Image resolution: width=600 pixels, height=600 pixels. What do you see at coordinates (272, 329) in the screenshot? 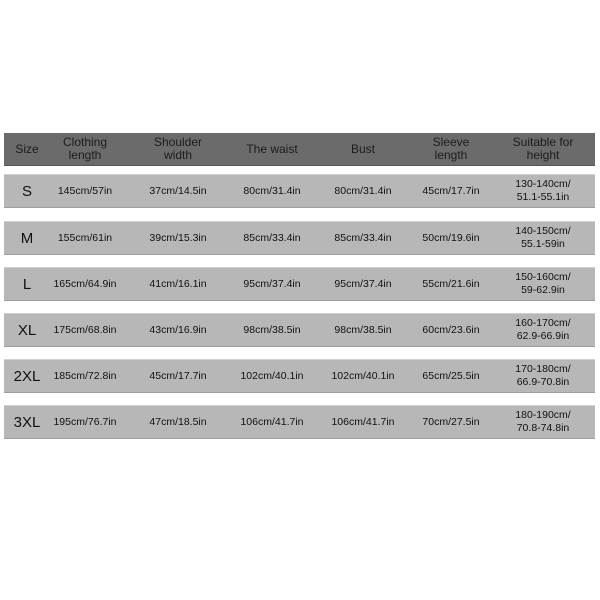
I see `cell-waist: 98cm/38.5in` at bounding box center [272, 329].